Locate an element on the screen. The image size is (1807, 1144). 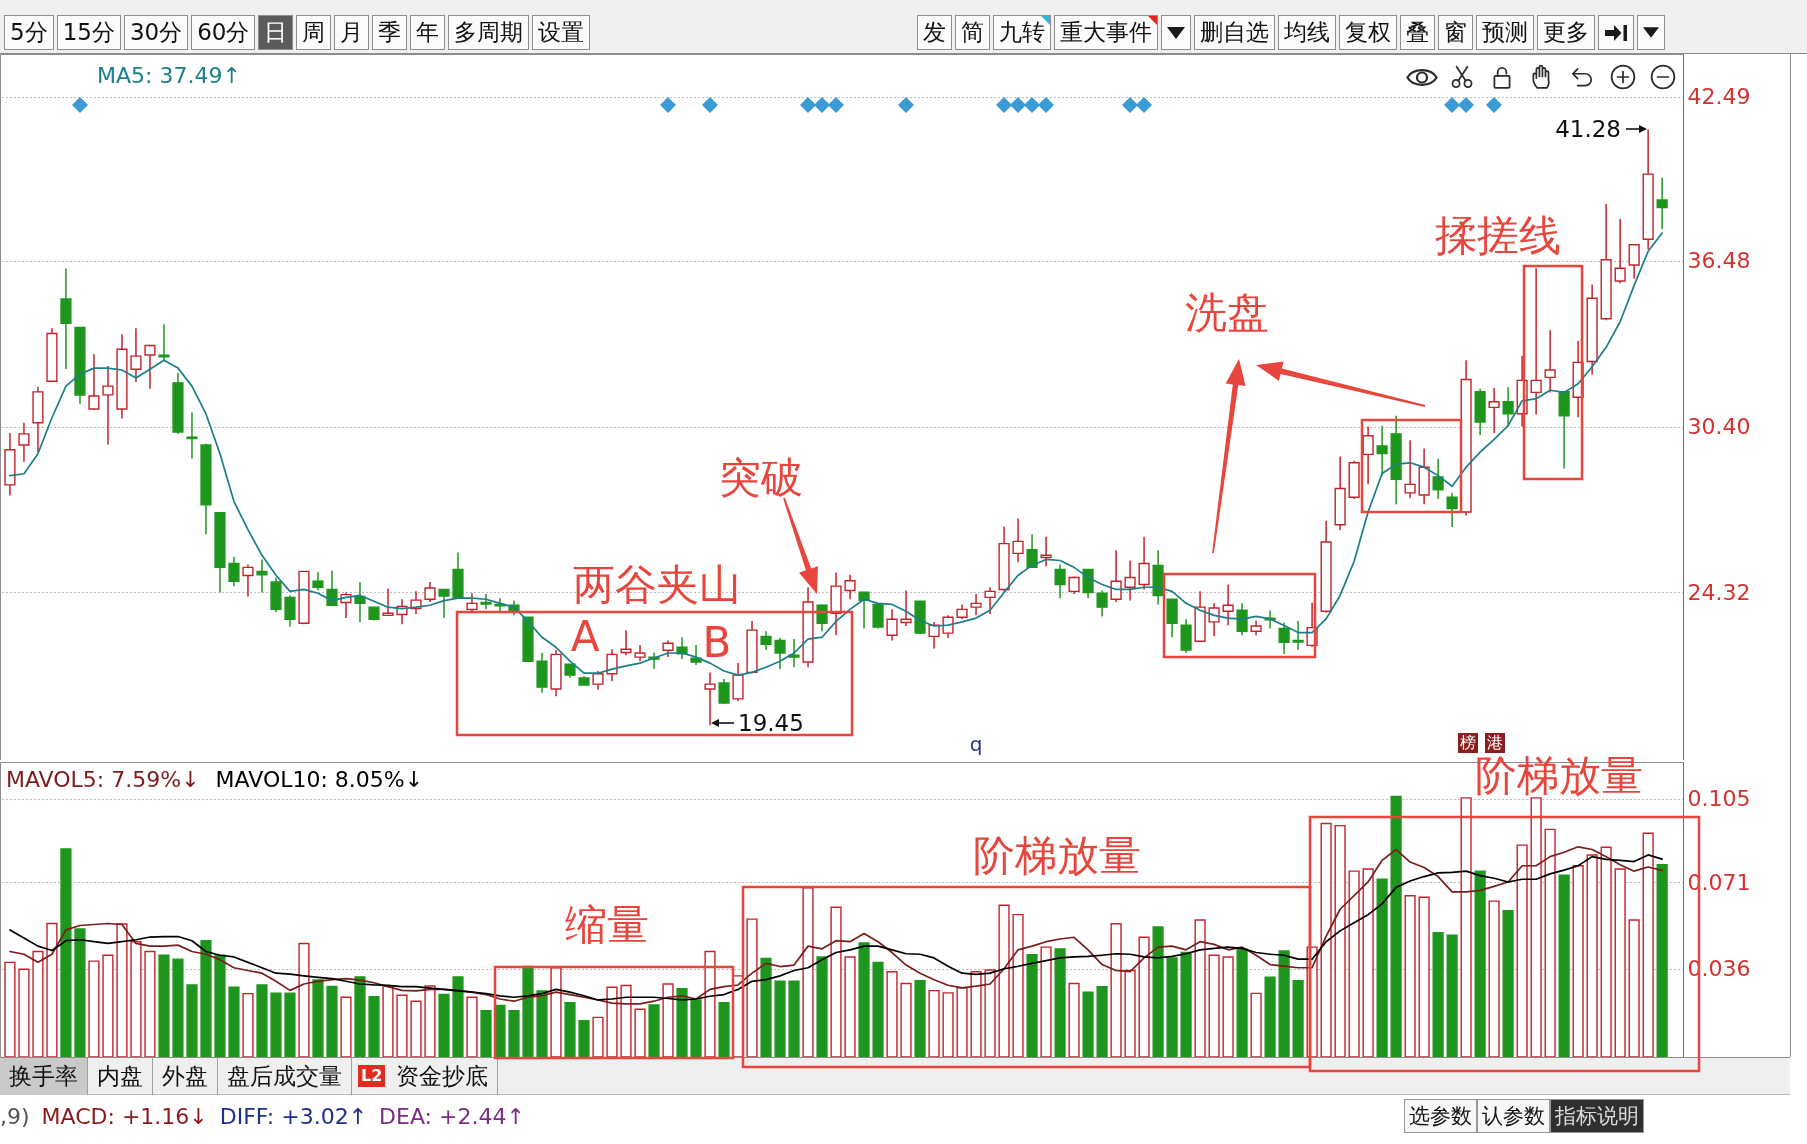
text: MAVOL10: 8.05%↓ is located at coordinates (319, 779).